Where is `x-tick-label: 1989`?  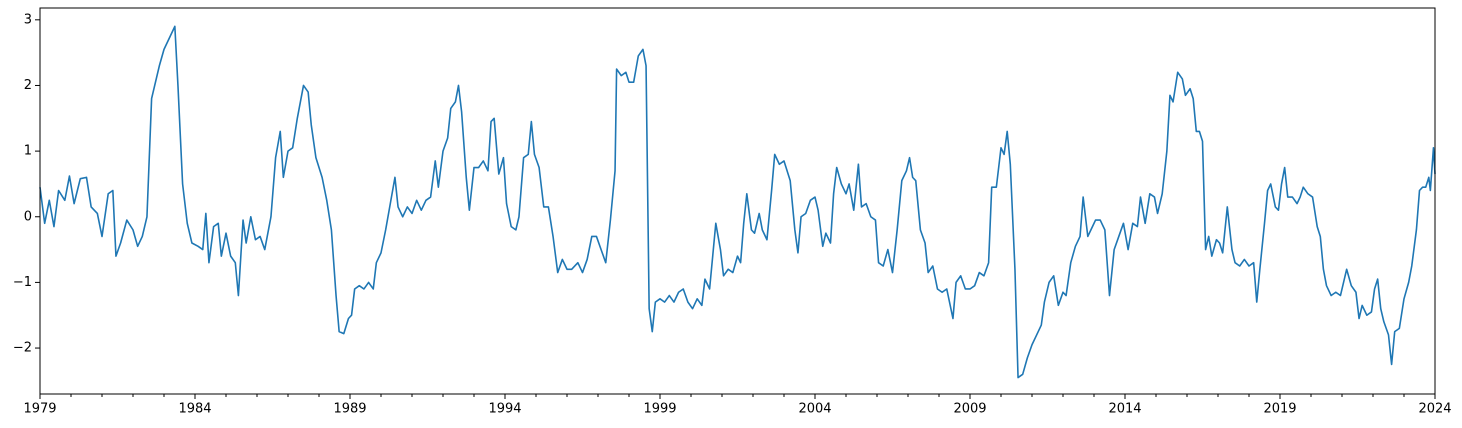
x-tick-label: 1989 is located at coordinates (349, 409).